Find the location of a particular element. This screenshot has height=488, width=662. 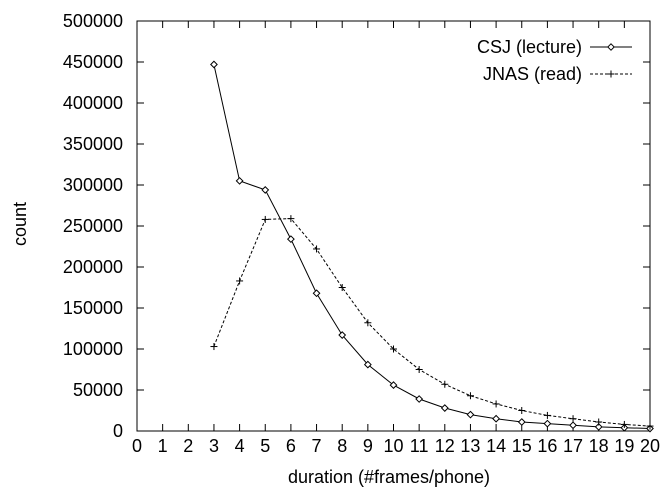

x-tick-label: 3 is located at coordinates (214, 446).